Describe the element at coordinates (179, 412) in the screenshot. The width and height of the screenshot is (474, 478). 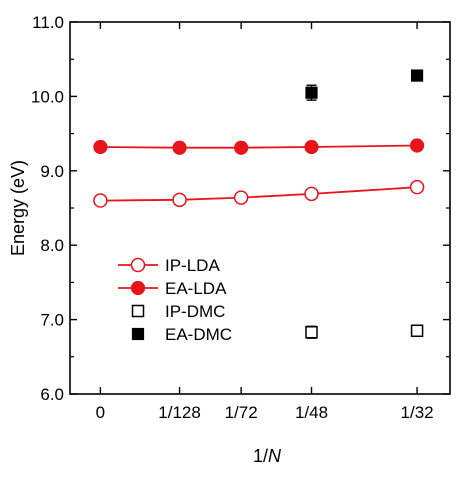
I see `x-tick-label: 1/128` at that location.